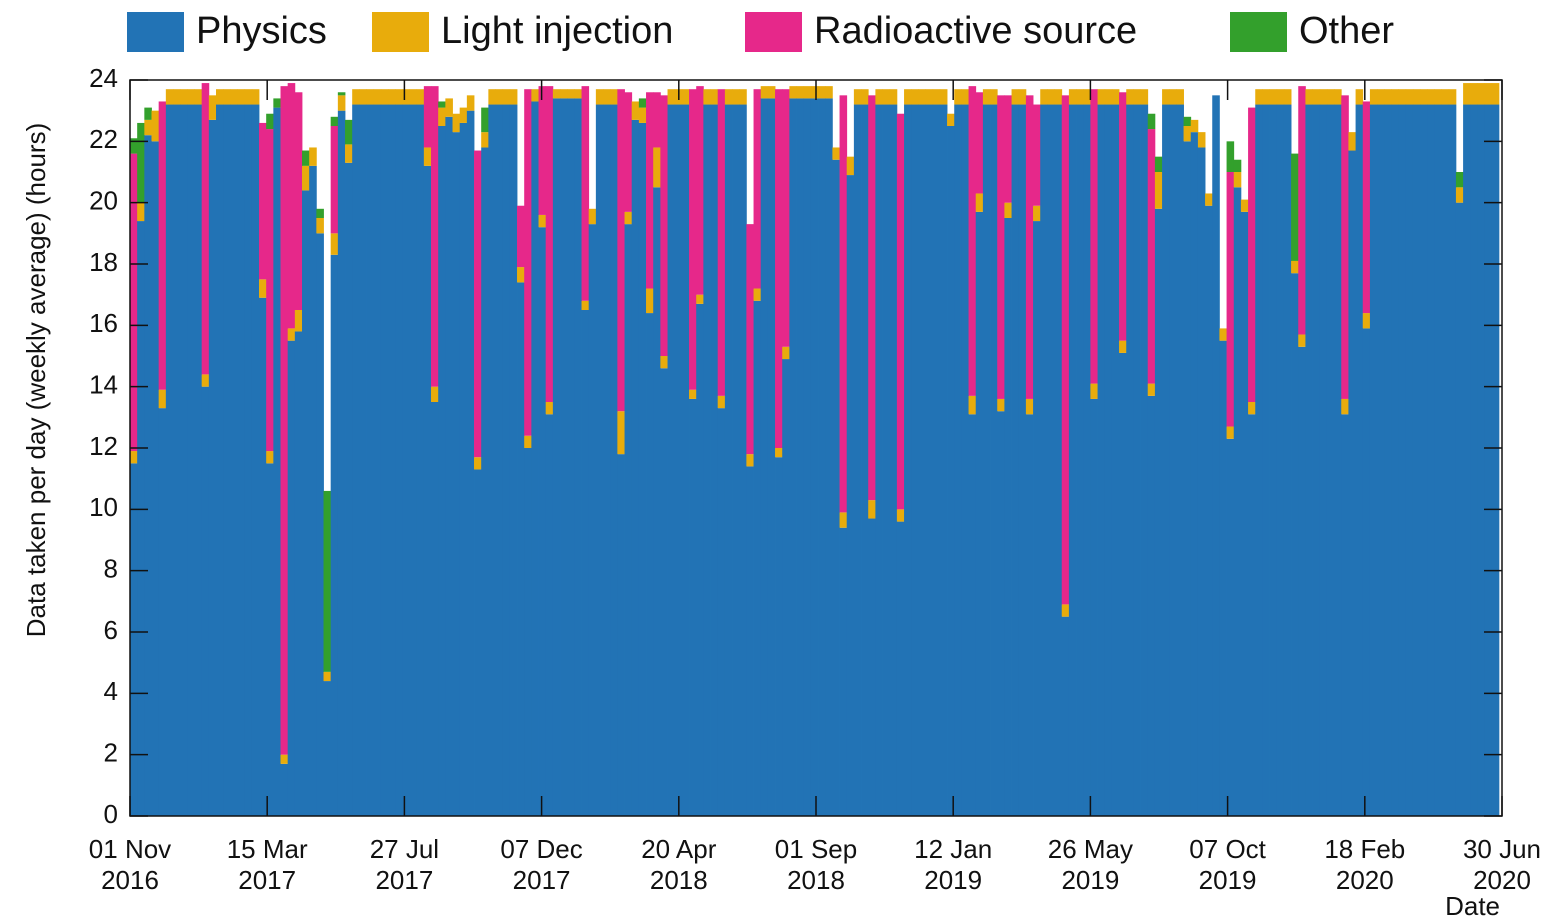  What do you see at coordinates (953, 864) in the screenshot?
I see `x-tick-label: 12 Jan 2019` at bounding box center [953, 864].